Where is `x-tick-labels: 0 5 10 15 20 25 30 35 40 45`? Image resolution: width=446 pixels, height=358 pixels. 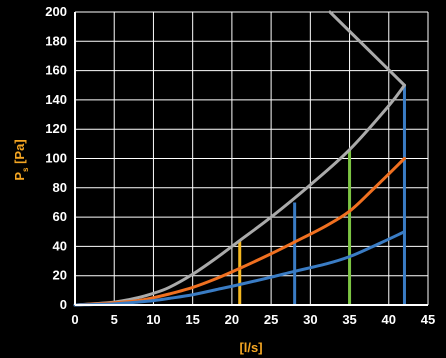 x-tick-labels: 0 5 10 15 20 25 30 35 40 45 is located at coordinates (253, 319).